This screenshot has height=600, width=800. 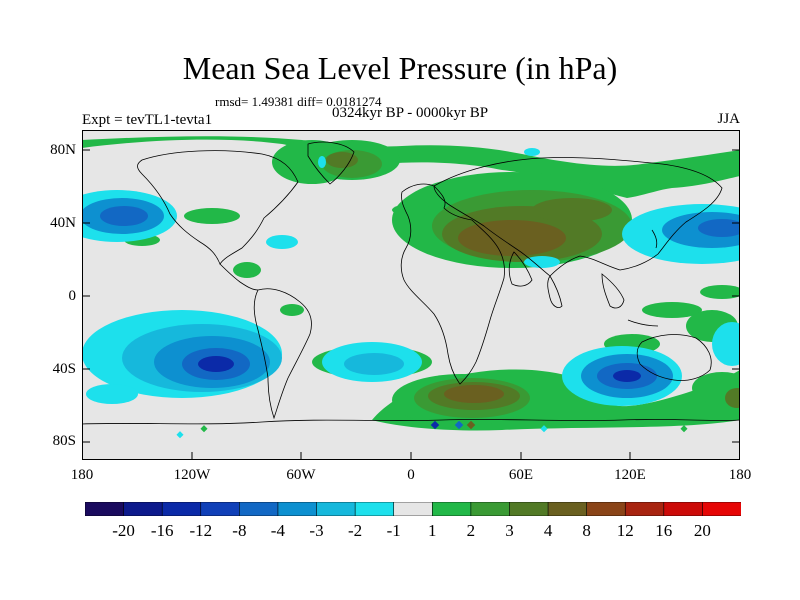 What do you see at coordinates (410, 113) in the screenshot?
I see `period-text: 0324kyr BP - 0000kyr BP` at bounding box center [410, 113].